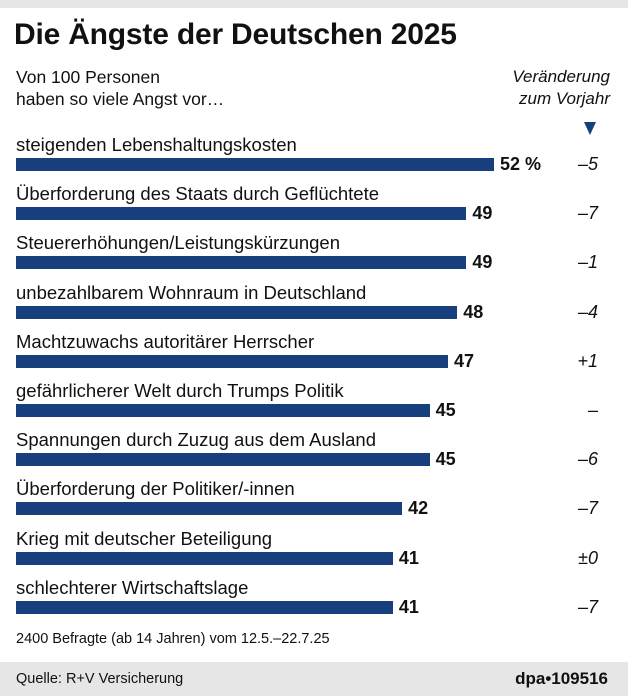 The image size is (628, 696). I want to click on change-header-line-2: zum Vorjahr, so click(564, 98).